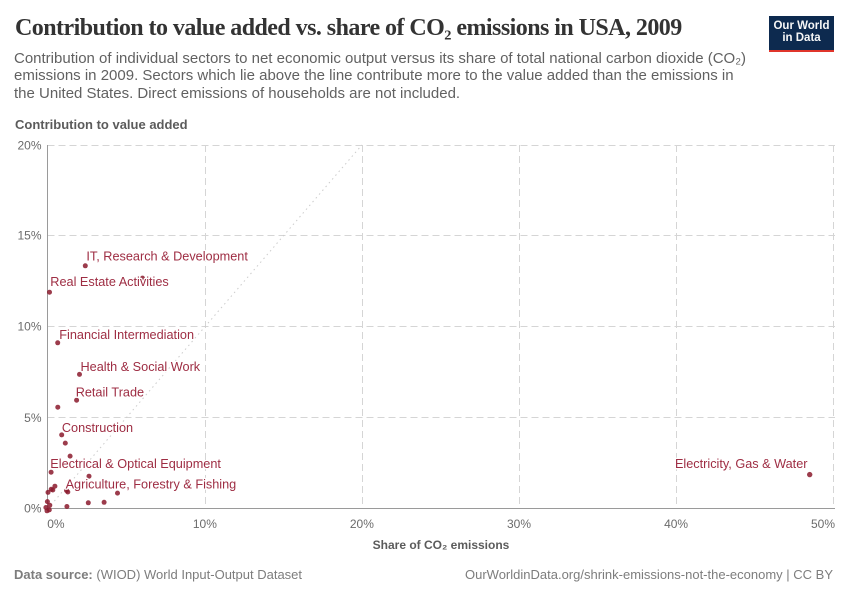 Image resolution: width=850 pixels, height=600 pixels. I want to click on svg-text:Agriculture, Forestry & Fishin: Agriculture, Forestry & Fishing, so click(151, 484).